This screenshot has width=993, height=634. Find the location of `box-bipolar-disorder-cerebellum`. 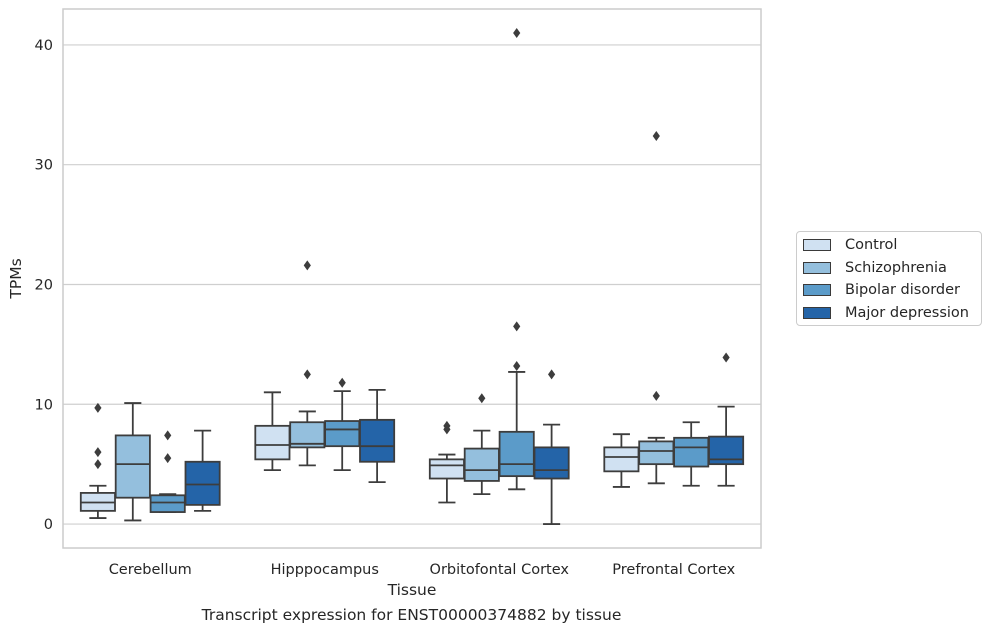

box-bipolar-disorder-cerebellum is located at coordinates (167, 471).